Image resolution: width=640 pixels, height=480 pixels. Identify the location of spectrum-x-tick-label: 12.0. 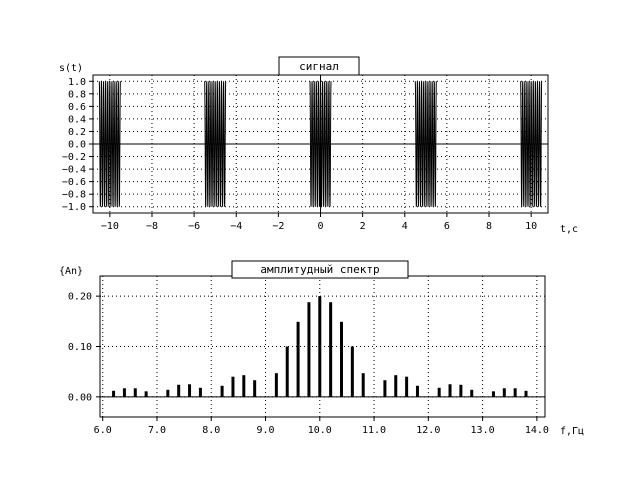
(428, 430).